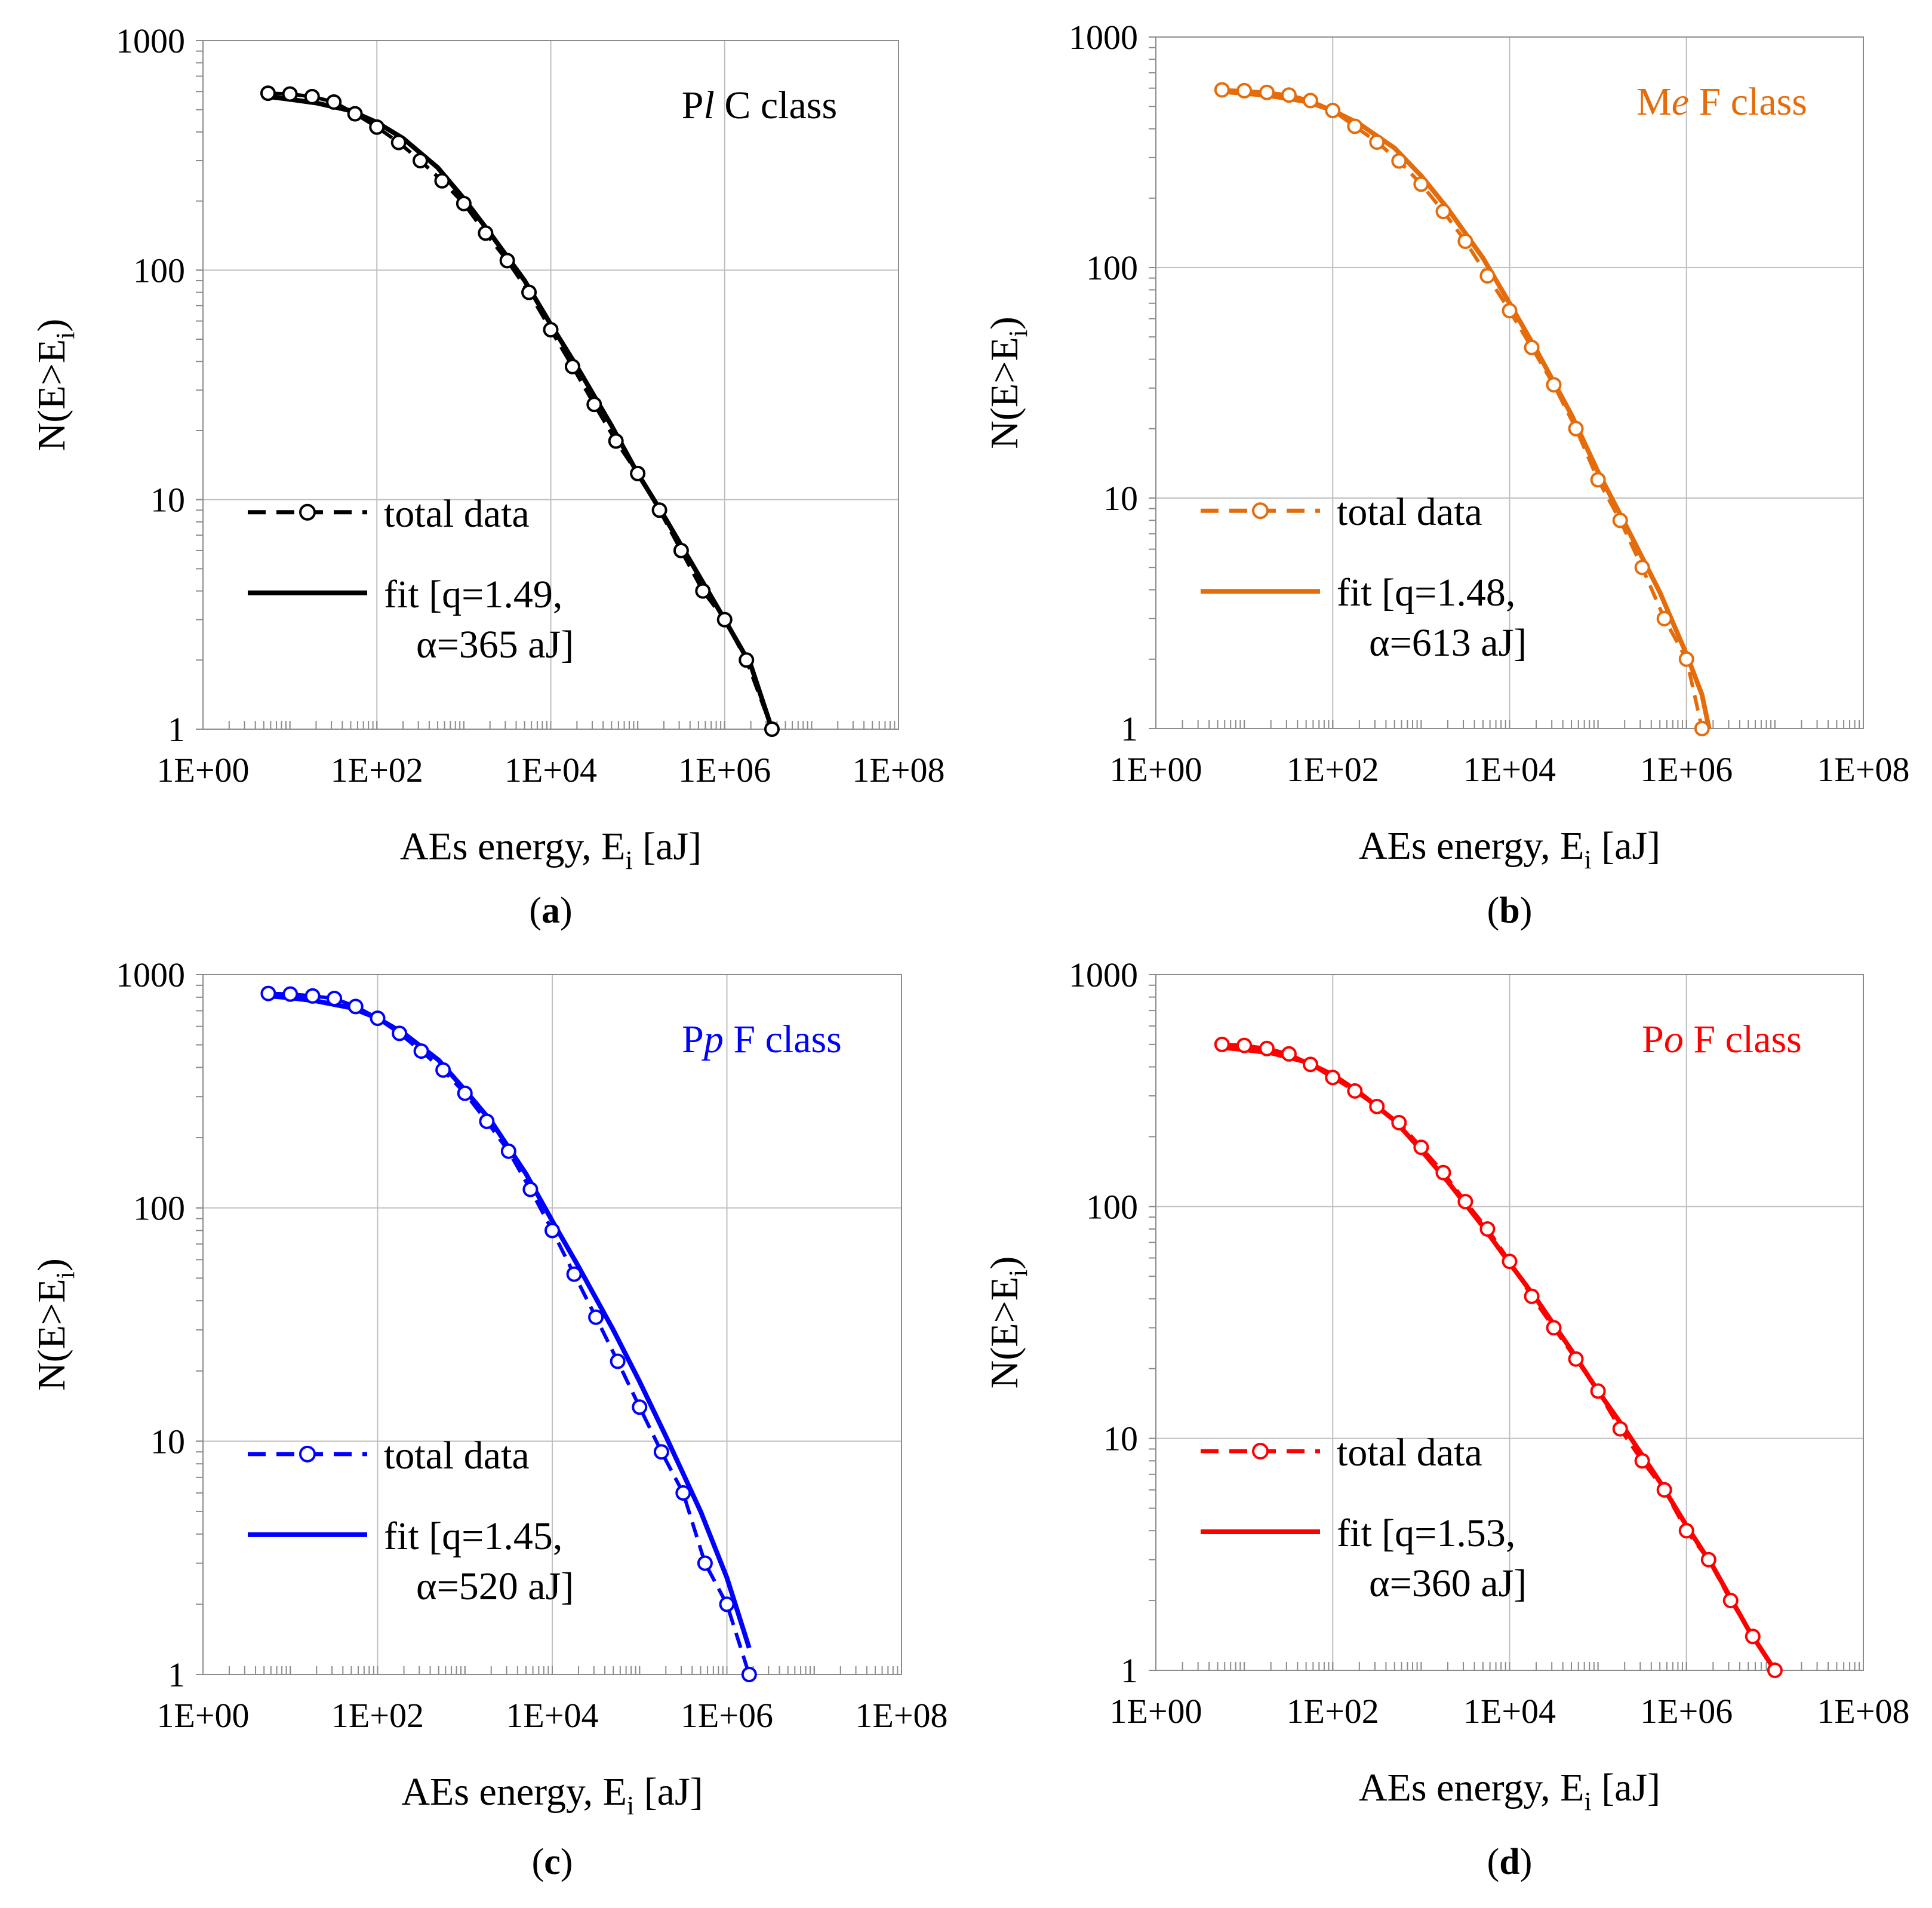 This screenshot has width=1932, height=1908. I want to click on legend: total data fit [q=1.49, α=365 aJ], so click(411, 579).